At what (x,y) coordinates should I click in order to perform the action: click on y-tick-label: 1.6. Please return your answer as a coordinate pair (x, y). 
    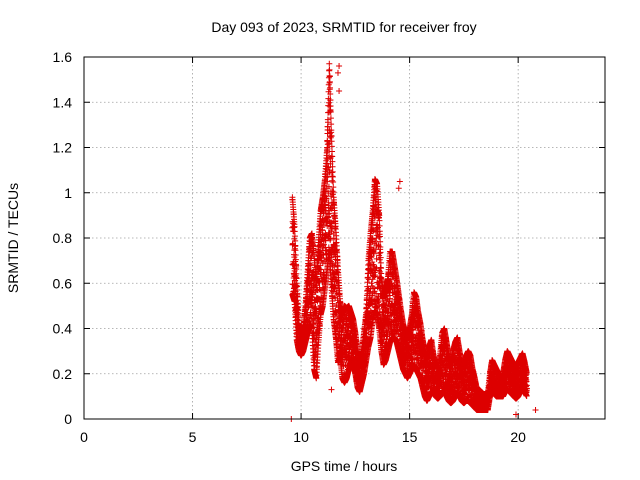
    Looking at the image, I should click on (63, 57).